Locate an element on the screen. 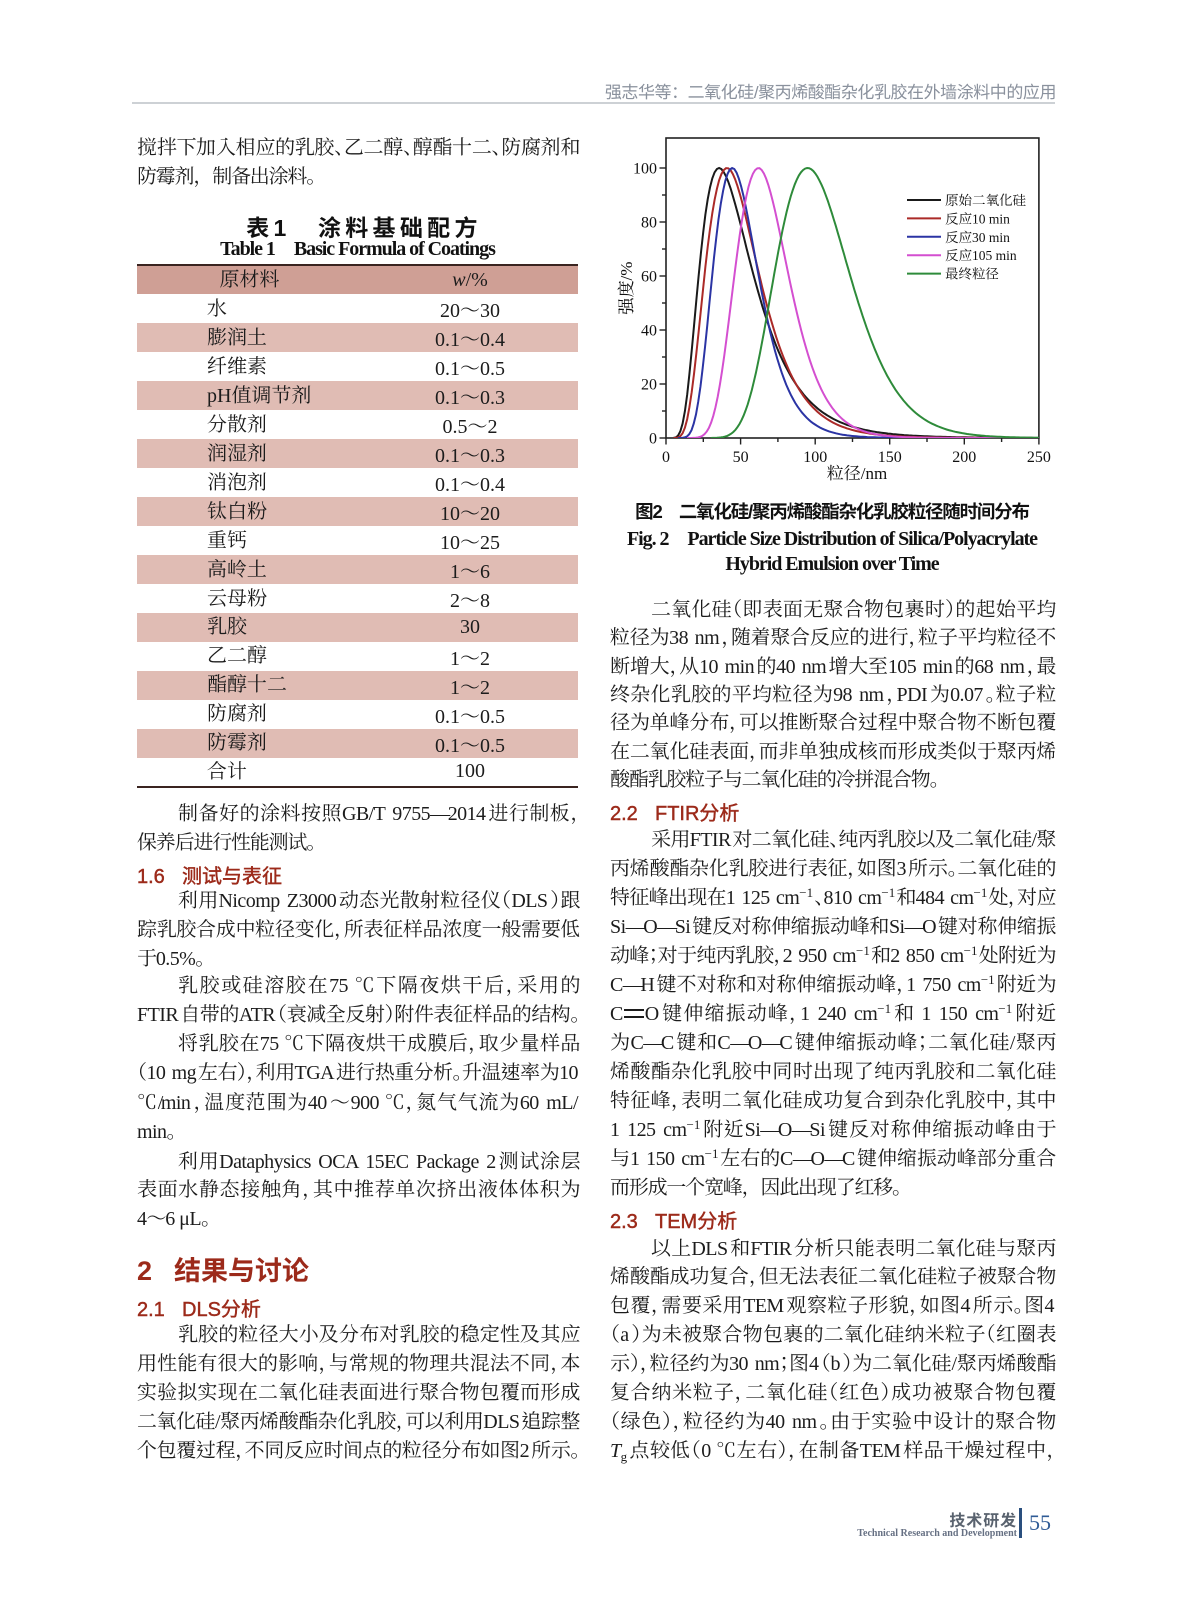  svg-text: 反应105 min is located at coordinates (981, 255).